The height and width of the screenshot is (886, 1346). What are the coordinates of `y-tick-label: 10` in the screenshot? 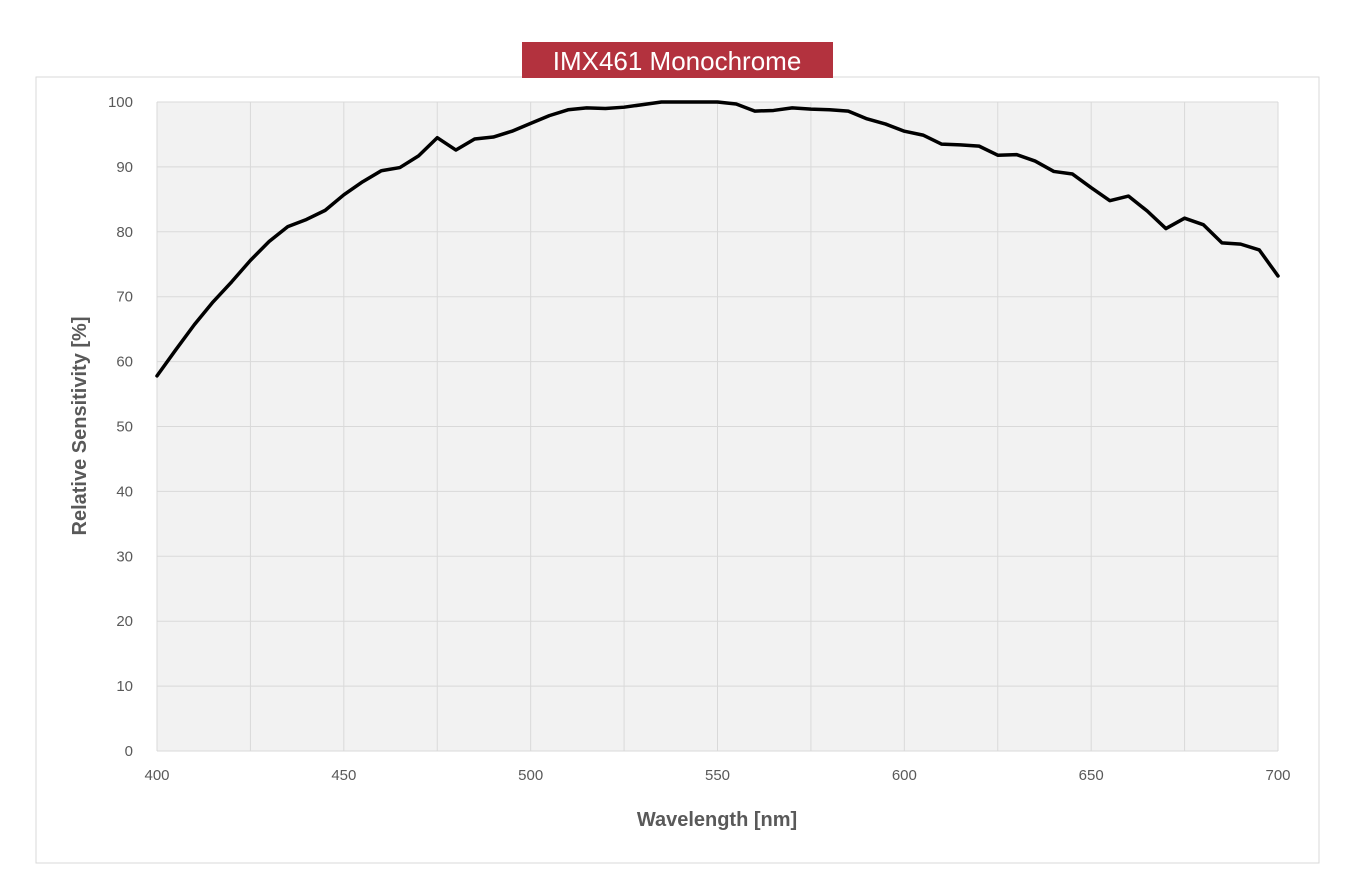 It's located at (124, 686).